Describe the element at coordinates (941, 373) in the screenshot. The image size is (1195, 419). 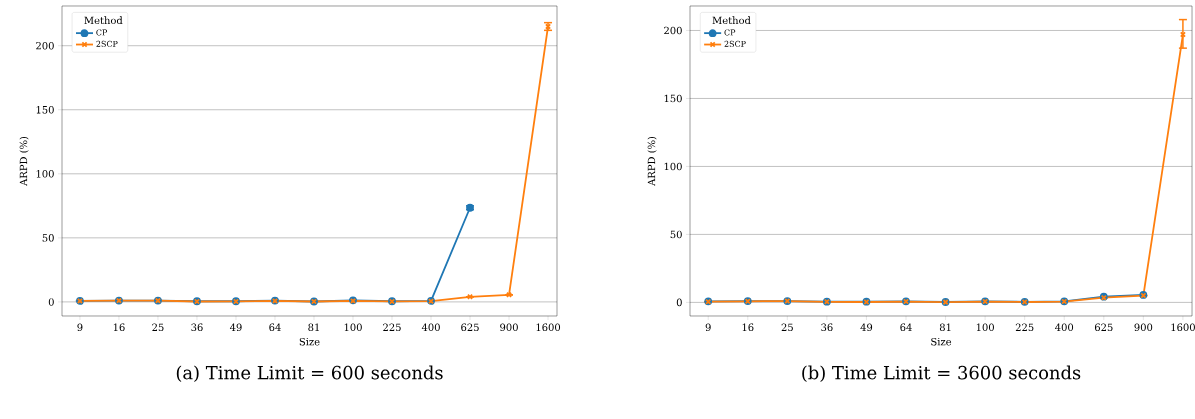
I see `text: (b) Time Limit = 3600 seconds` at that location.